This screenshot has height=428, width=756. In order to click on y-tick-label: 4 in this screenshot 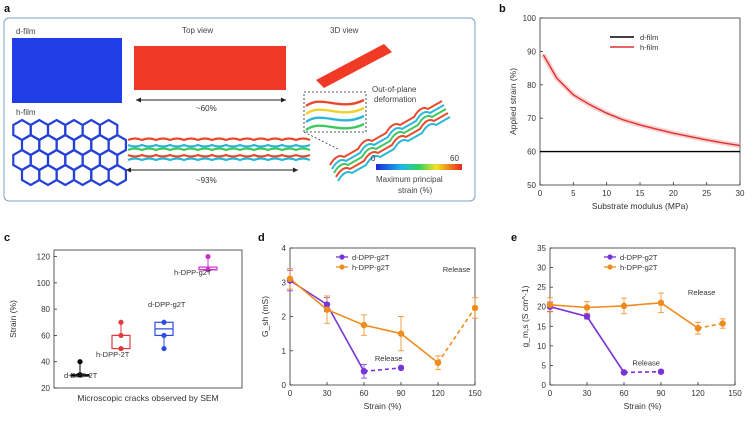, I will do `click(284, 248)`.